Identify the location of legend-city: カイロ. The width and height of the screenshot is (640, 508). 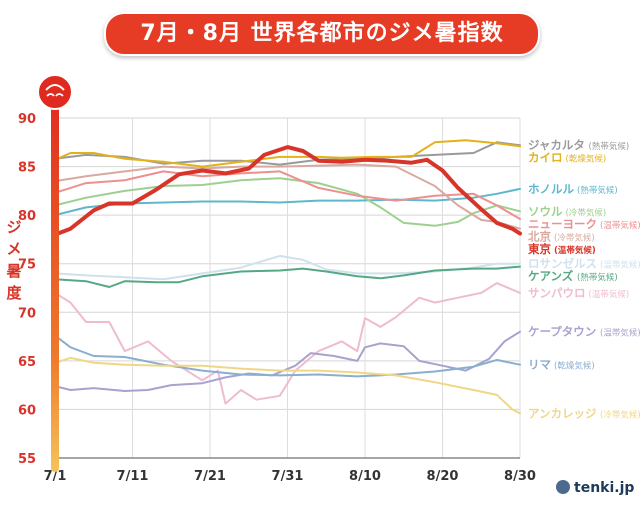
(545, 158).